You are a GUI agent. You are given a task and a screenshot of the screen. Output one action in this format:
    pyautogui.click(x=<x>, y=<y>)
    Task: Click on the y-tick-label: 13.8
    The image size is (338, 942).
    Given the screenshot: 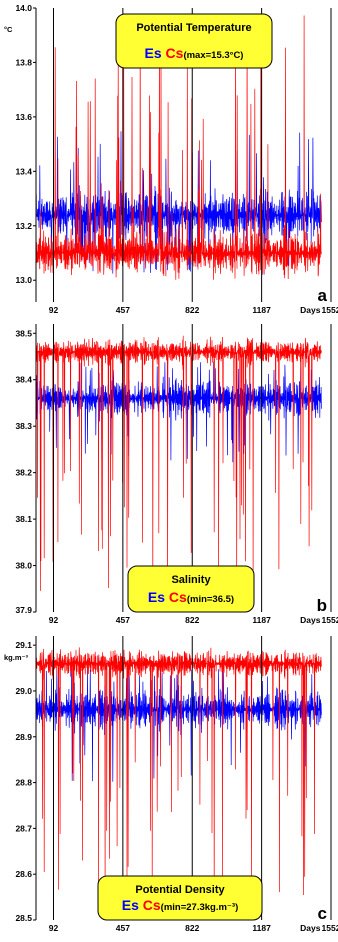 What is the action you would take?
    pyautogui.click(x=23, y=62)
    